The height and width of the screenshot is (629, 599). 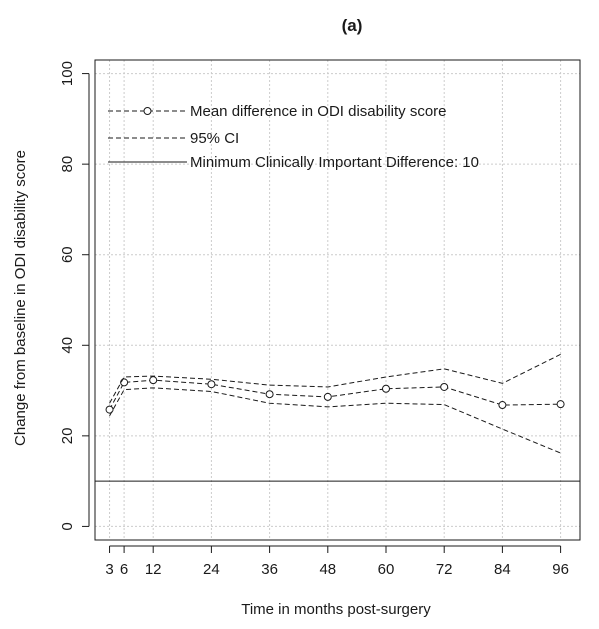 I want to click on x-tick-label: 36, so click(x=269, y=569).